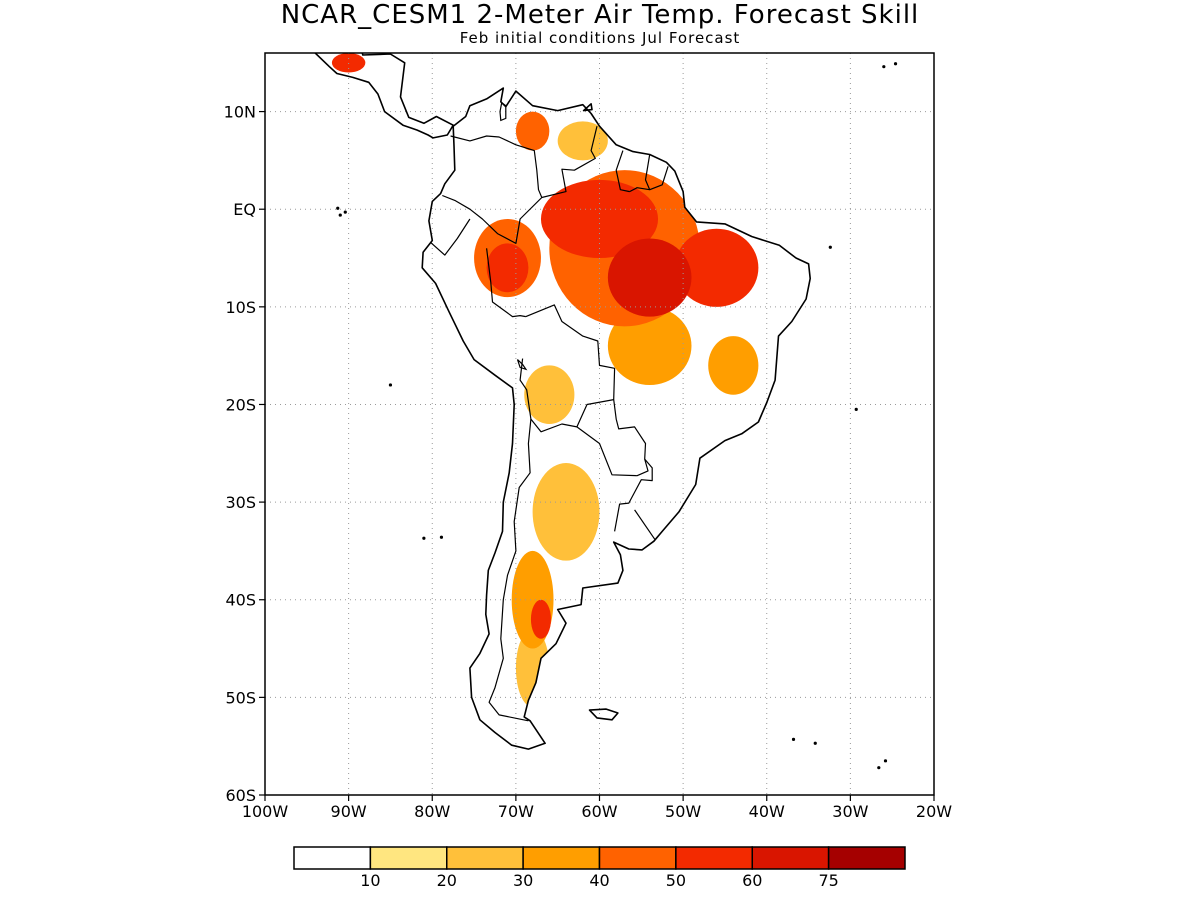 This screenshot has height=900, width=1200. I want to click on lon-tick-label: 70W, so click(516, 811).